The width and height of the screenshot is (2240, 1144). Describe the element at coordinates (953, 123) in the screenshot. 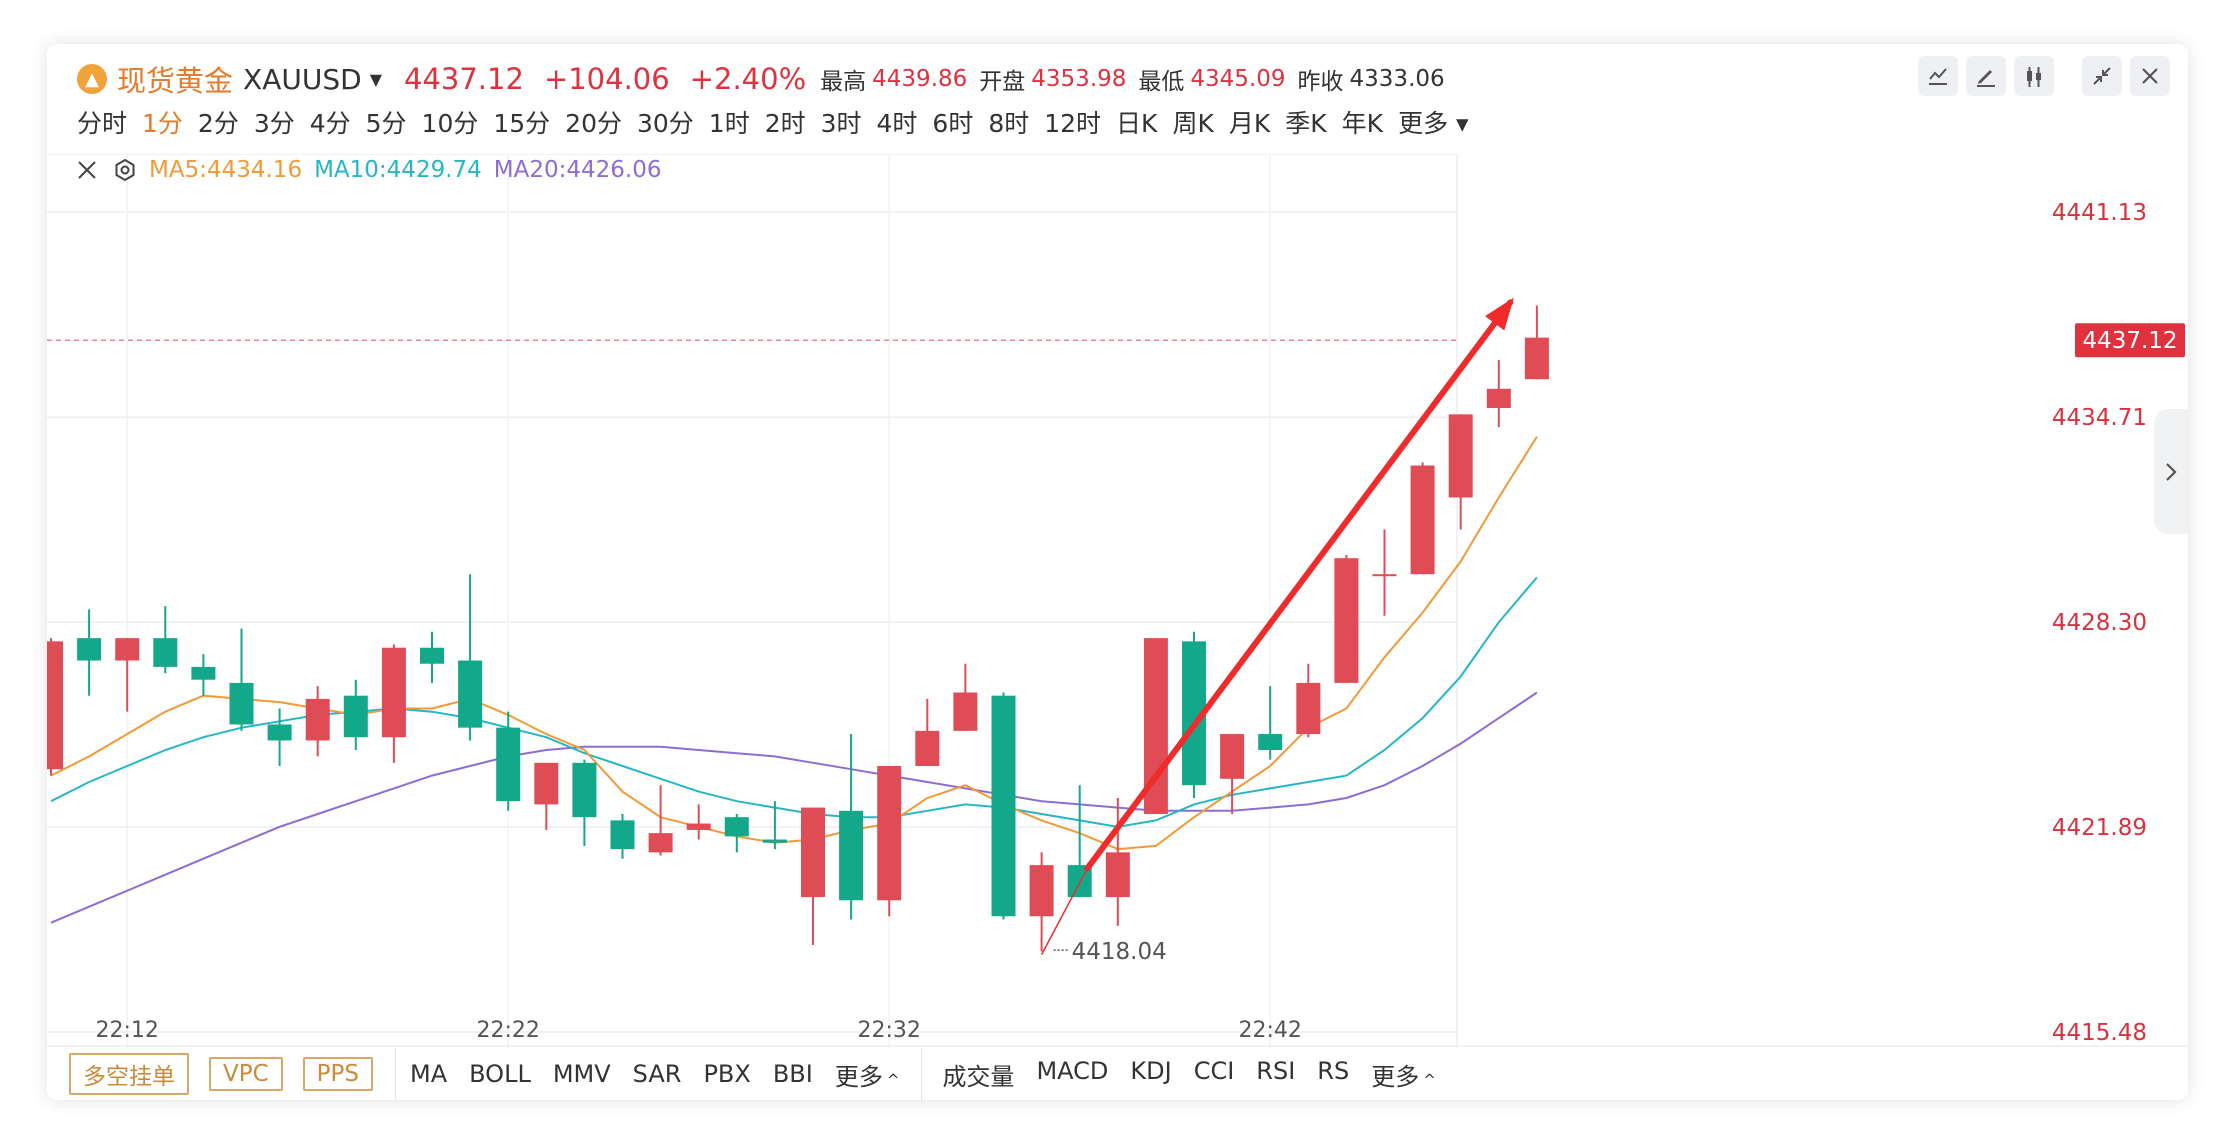

I see `period-tab: 6时` at that location.